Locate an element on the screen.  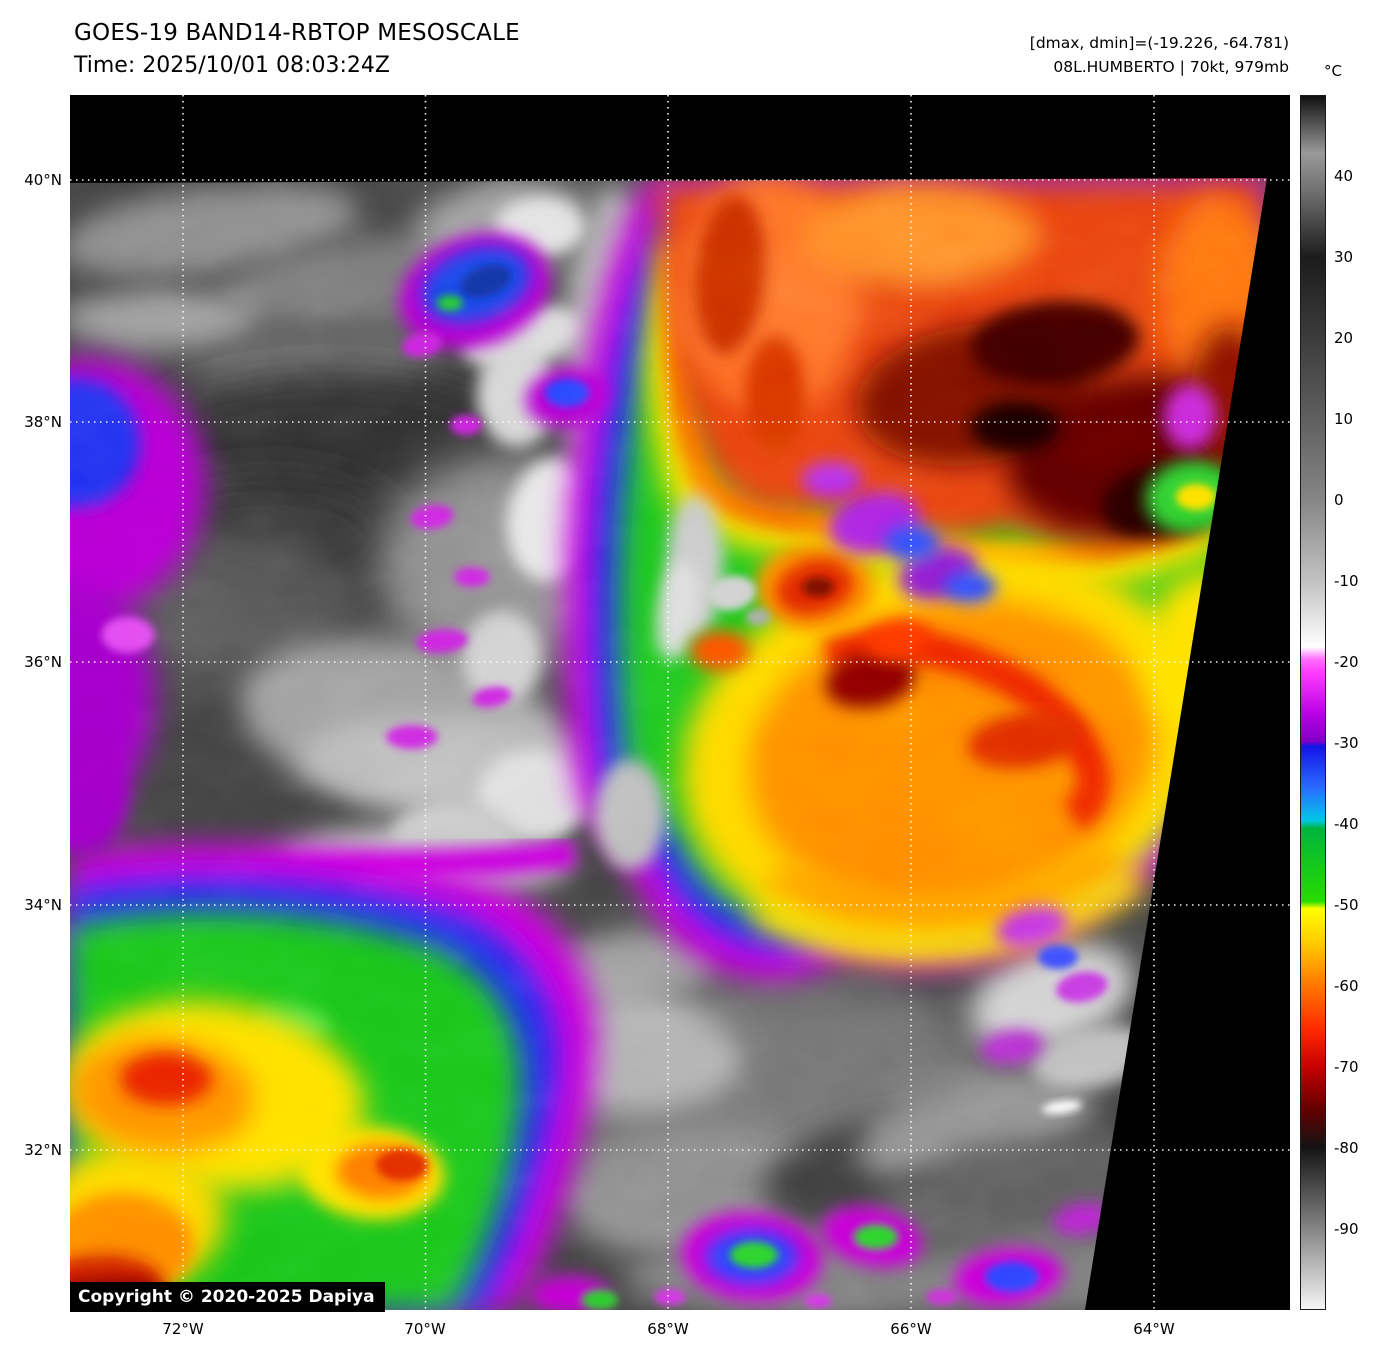
colorbar-tick: 0 is located at coordinates (1339, 500).